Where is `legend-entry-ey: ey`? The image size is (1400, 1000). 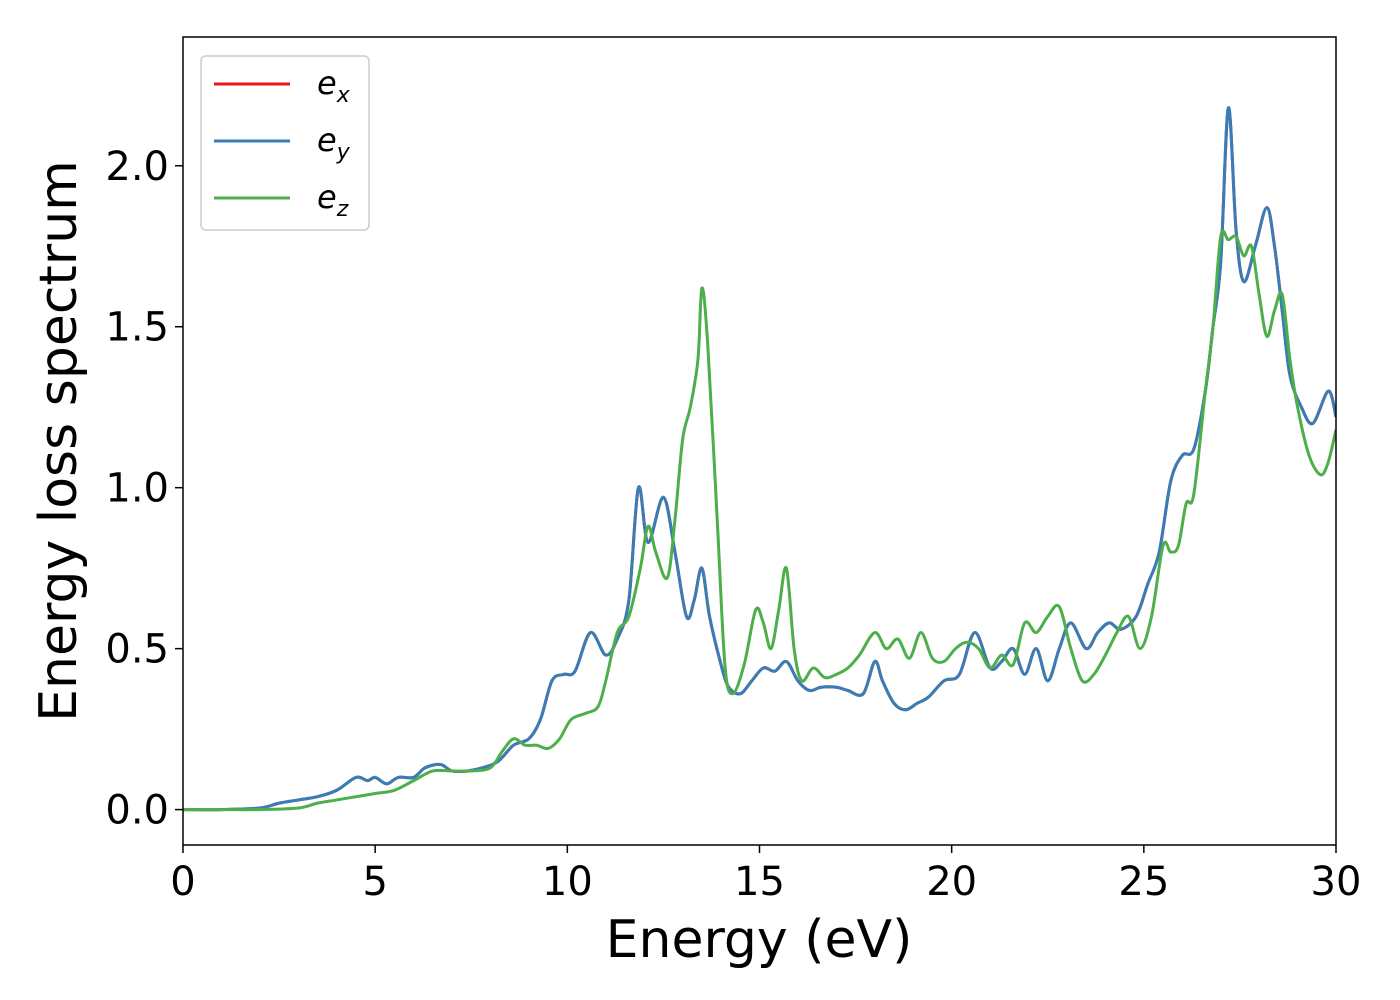 legend-entry-ey: ey is located at coordinates (334, 143).